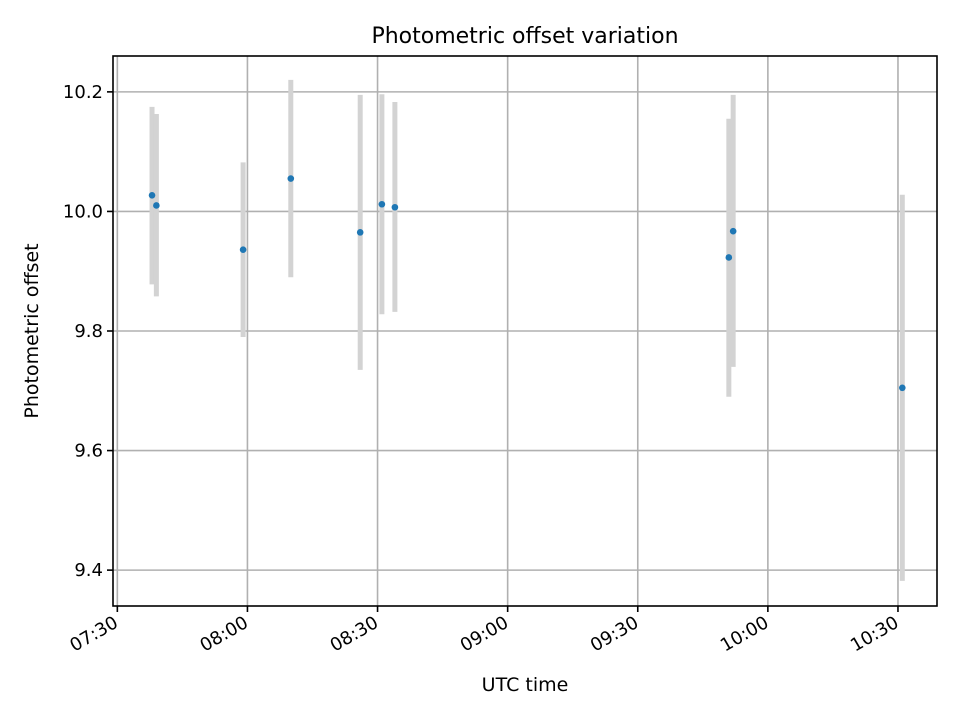 Image resolution: width=960 pixels, height=720 pixels. I want to click on y-axis-label: Photometric offset, so click(32, 330).